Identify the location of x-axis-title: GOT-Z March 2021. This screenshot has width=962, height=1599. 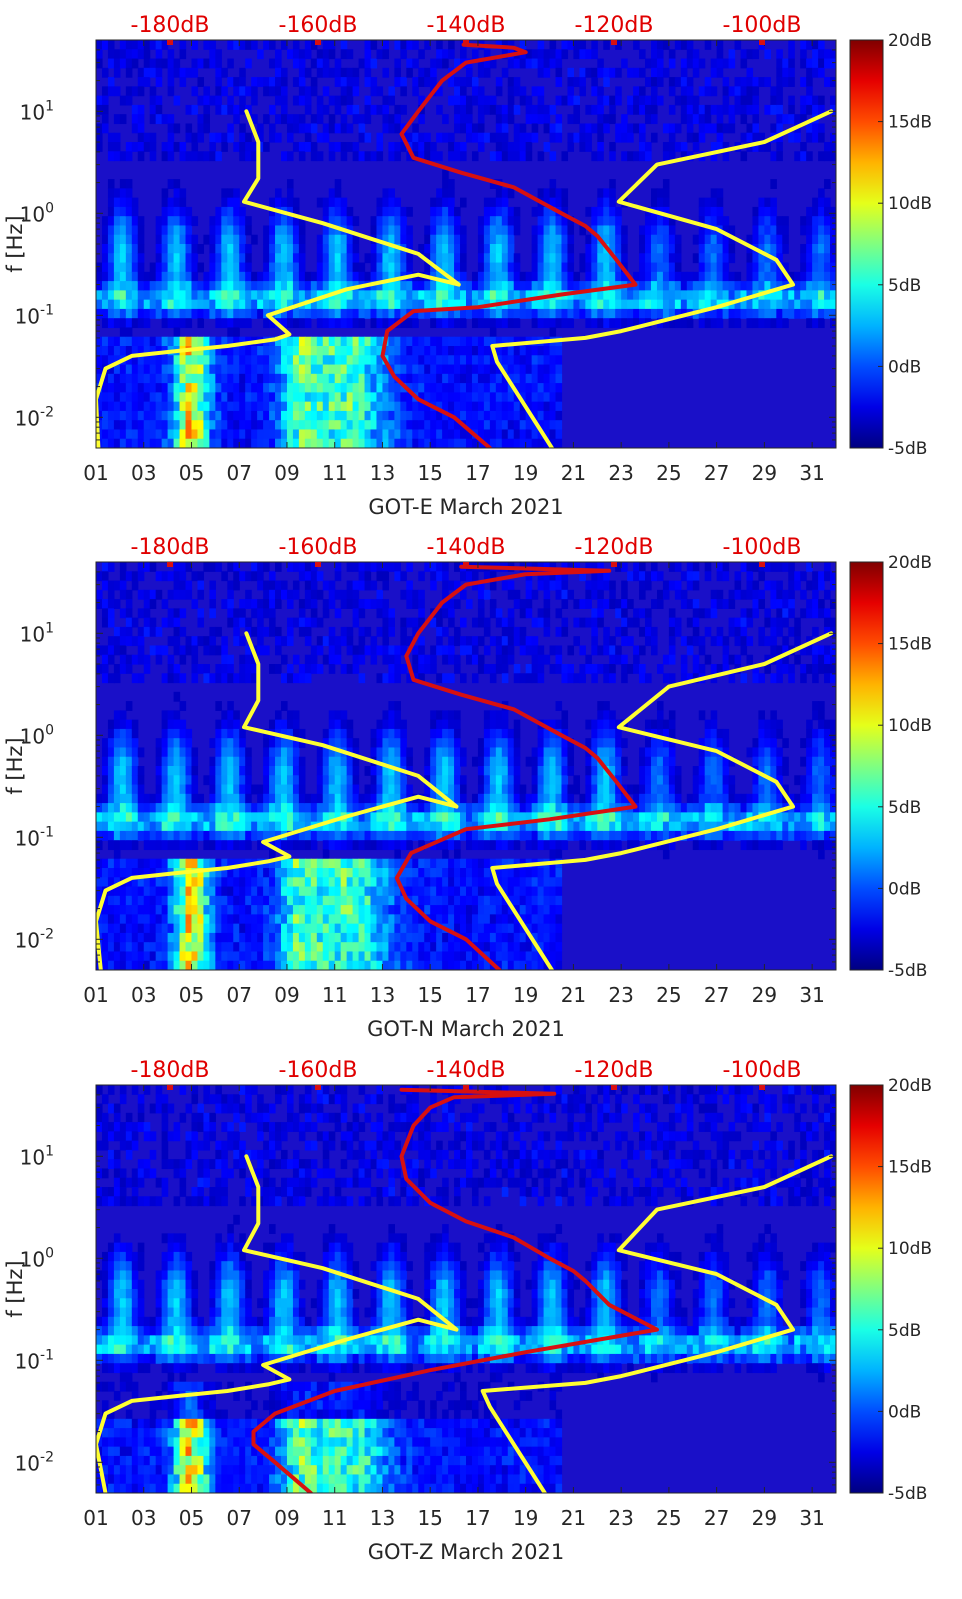
(466, 1552).